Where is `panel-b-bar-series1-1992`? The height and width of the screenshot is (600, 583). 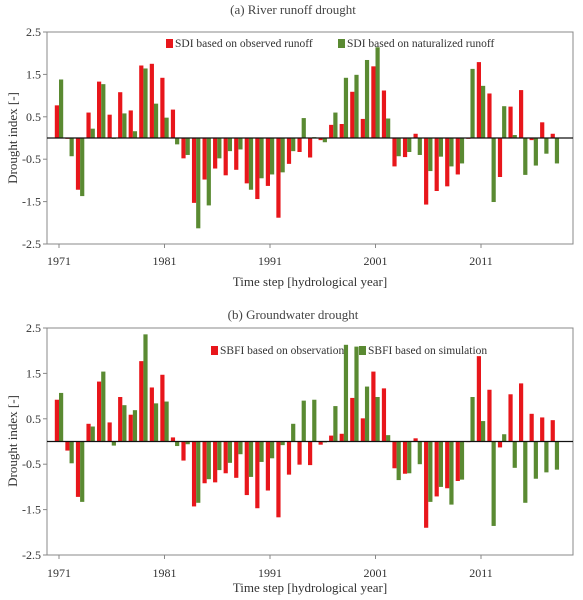 panel-b-bar-series1-1992 is located at coordinates (278, 479).